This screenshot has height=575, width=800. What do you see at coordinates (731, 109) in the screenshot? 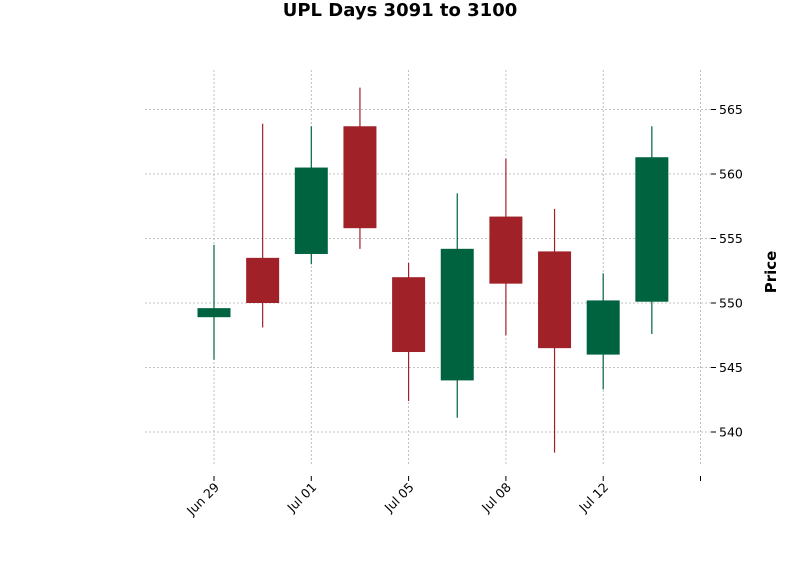
I see `y-tick-label: 565` at bounding box center [731, 109].